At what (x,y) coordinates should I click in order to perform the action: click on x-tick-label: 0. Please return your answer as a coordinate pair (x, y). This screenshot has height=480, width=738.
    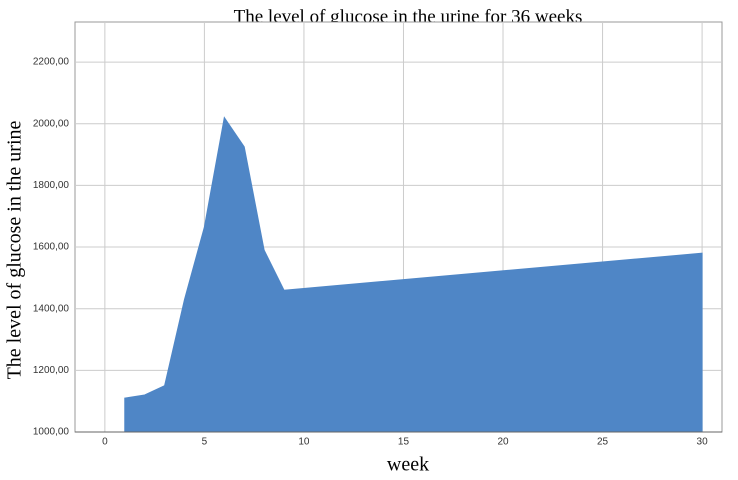
    Looking at the image, I should click on (105, 442).